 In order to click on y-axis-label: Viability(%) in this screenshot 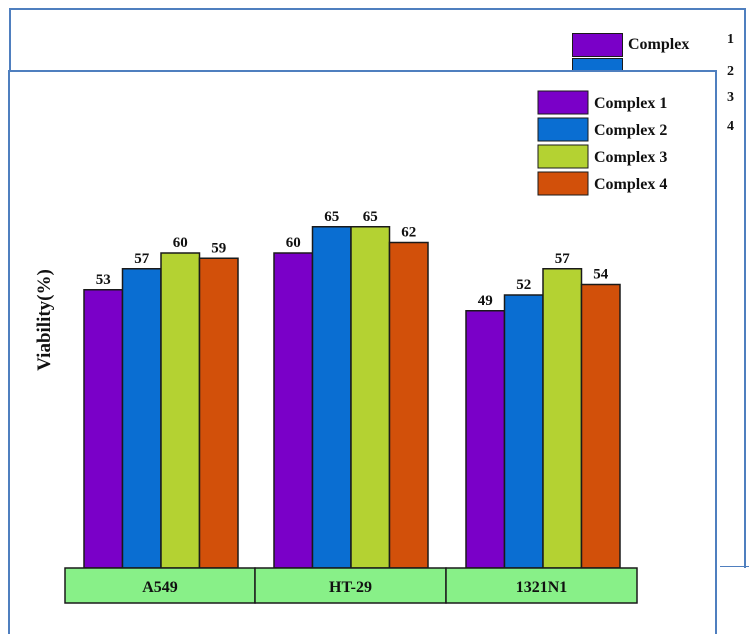, I will do `click(44, 320)`.